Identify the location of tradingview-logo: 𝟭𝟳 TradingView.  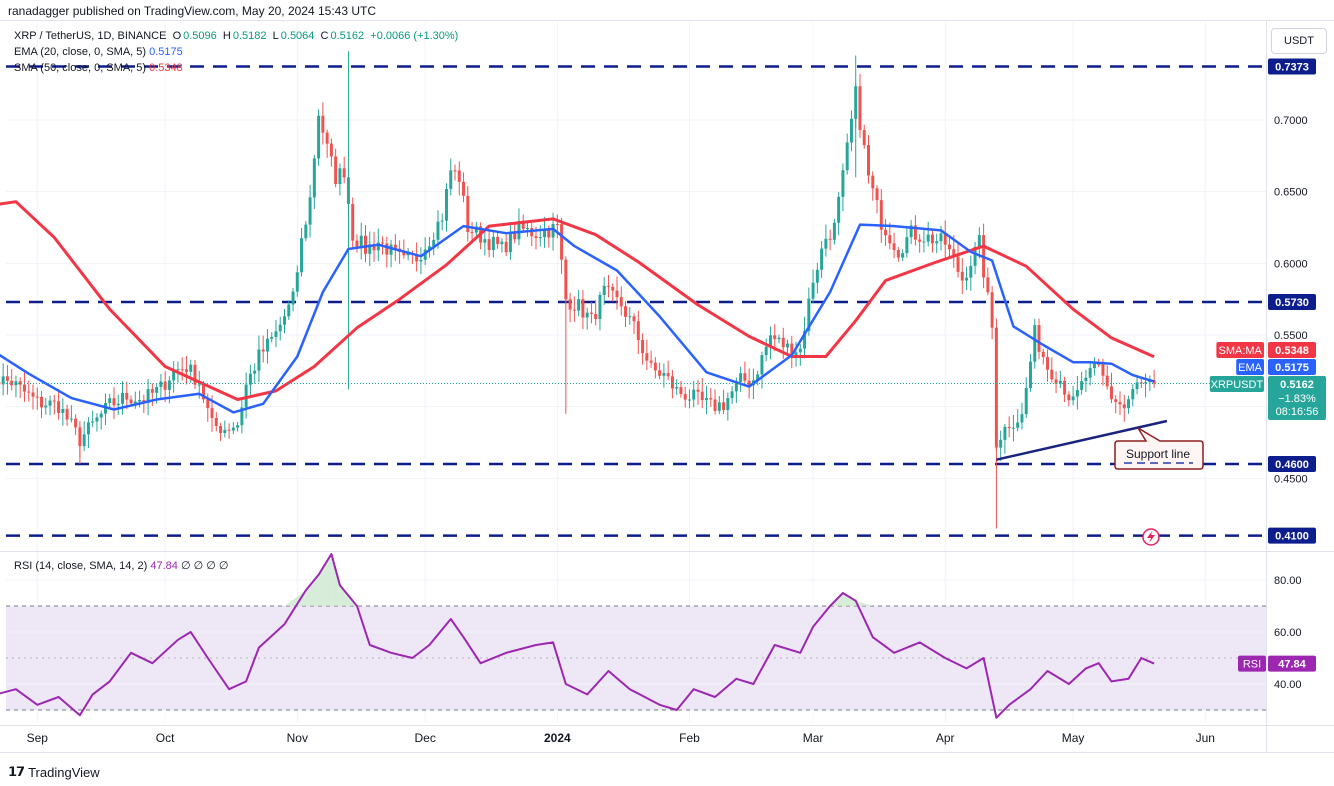
(54, 772).